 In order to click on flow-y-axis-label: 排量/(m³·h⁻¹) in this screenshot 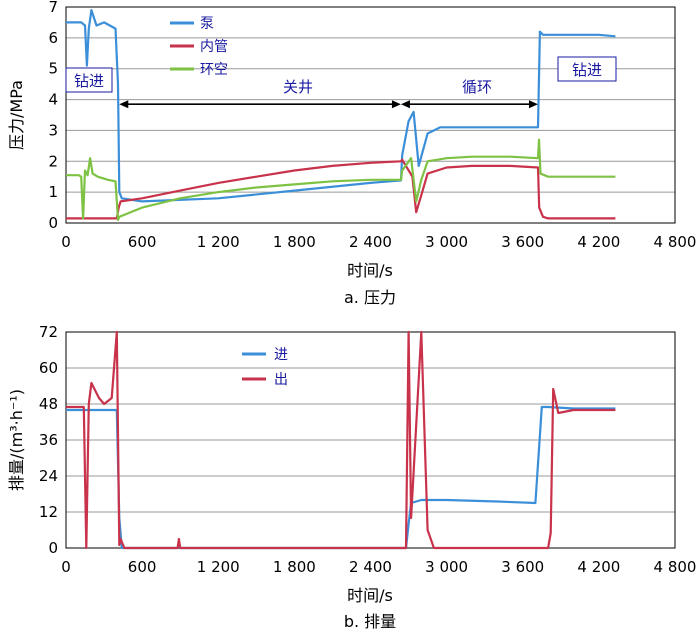, I will do `click(16, 440)`.